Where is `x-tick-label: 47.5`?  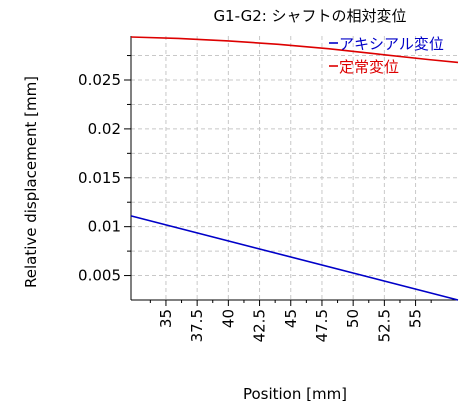
x-tick-label: 47.5 is located at coordinates (322, 325).